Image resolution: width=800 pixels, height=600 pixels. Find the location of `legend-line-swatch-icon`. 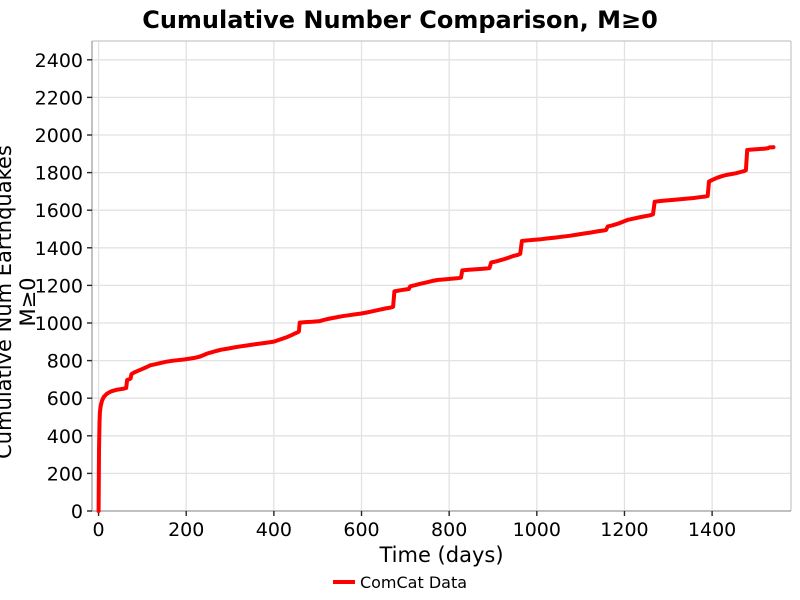

legend-line-swatch-icon is located at coordinates (343, 582).